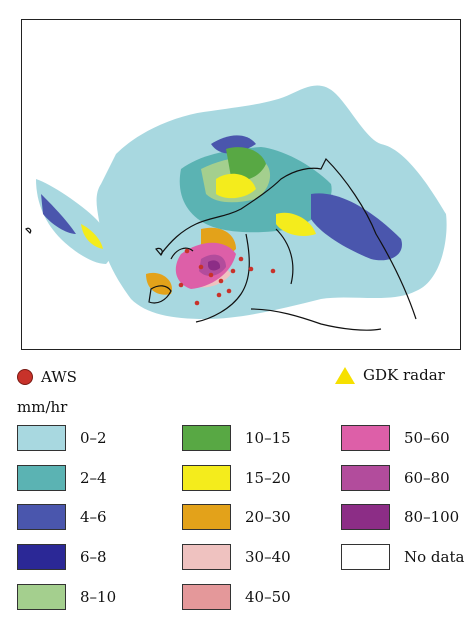 The image size is (474, 630). Describe the element at coordinates (395, 438) in the screenshot. I see `legend-item: 50–60` at that location.